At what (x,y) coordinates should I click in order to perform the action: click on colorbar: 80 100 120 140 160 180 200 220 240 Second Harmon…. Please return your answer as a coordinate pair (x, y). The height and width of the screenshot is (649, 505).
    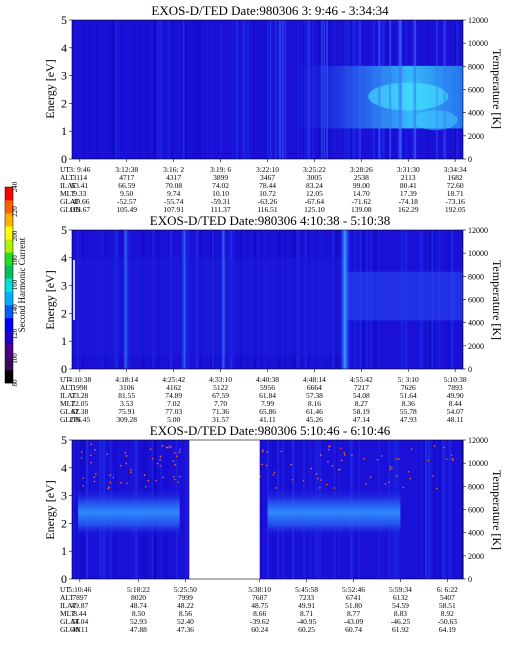
    Looking at the image, I should click on (15, 284).